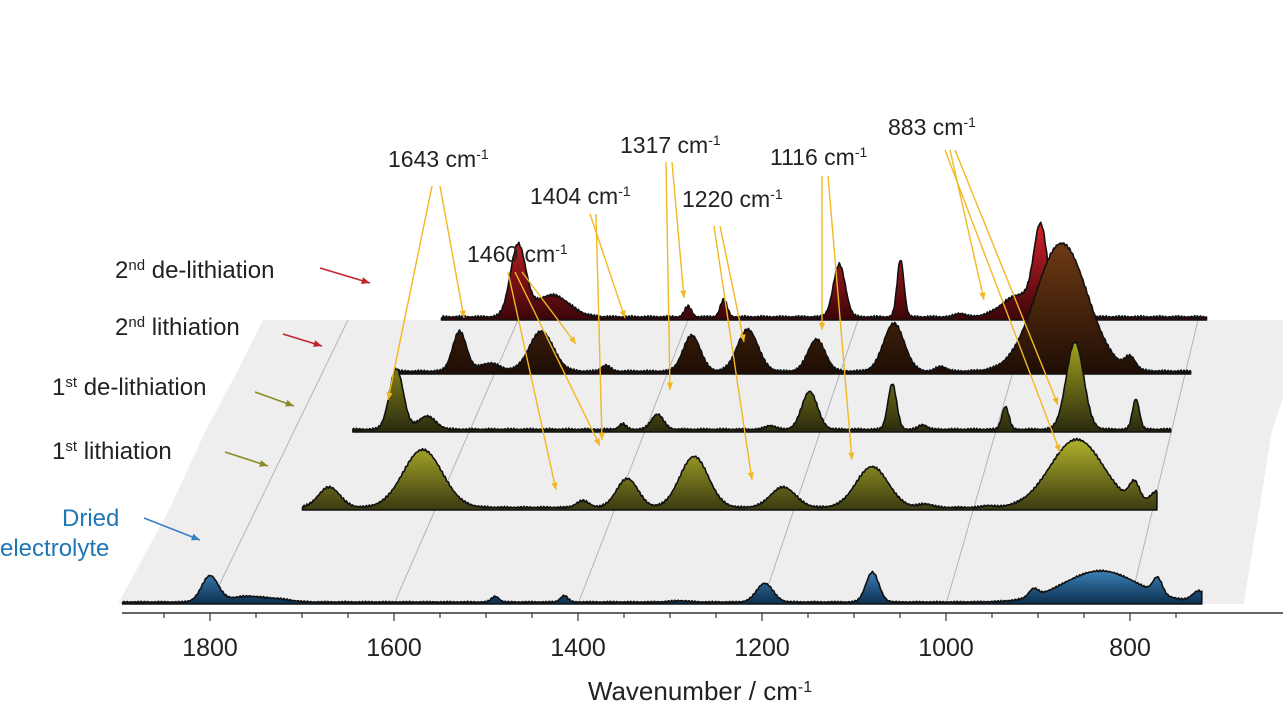 The width and height of the screenshot is (1283, 713). I want to click on series-label-3: 2nd lithiation, so click(177, 328).